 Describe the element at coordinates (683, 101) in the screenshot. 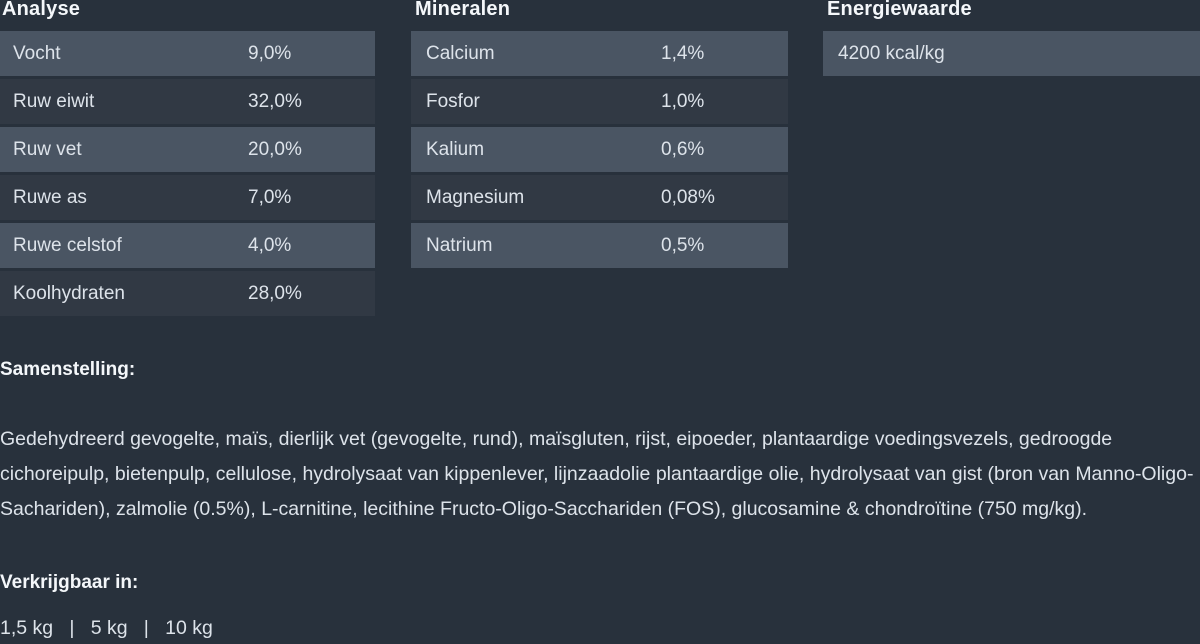

I see `row-value: 1,0%` at that location.